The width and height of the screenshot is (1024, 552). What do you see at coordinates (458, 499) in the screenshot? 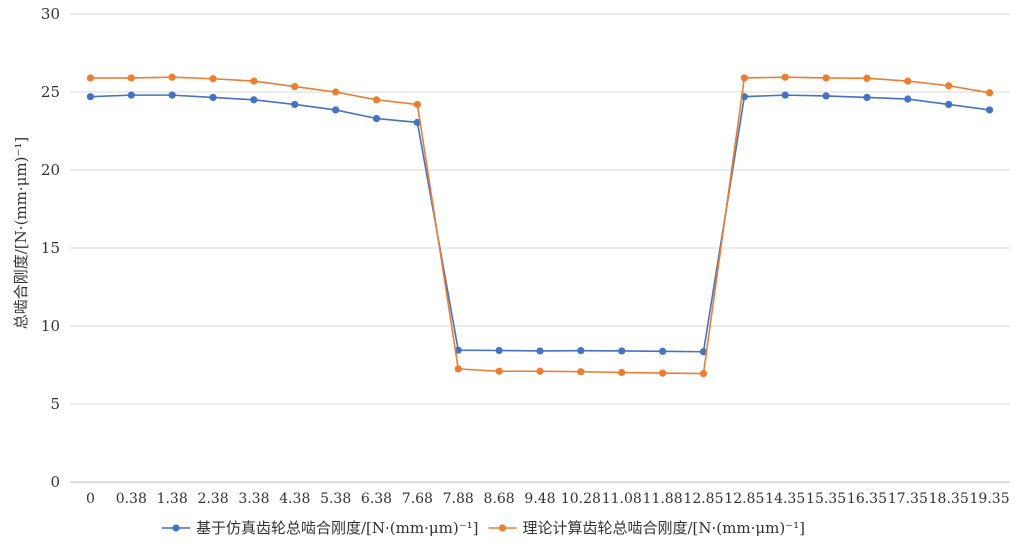
I see `x-tick-label: 7.88` at bounding box center [458, 499].